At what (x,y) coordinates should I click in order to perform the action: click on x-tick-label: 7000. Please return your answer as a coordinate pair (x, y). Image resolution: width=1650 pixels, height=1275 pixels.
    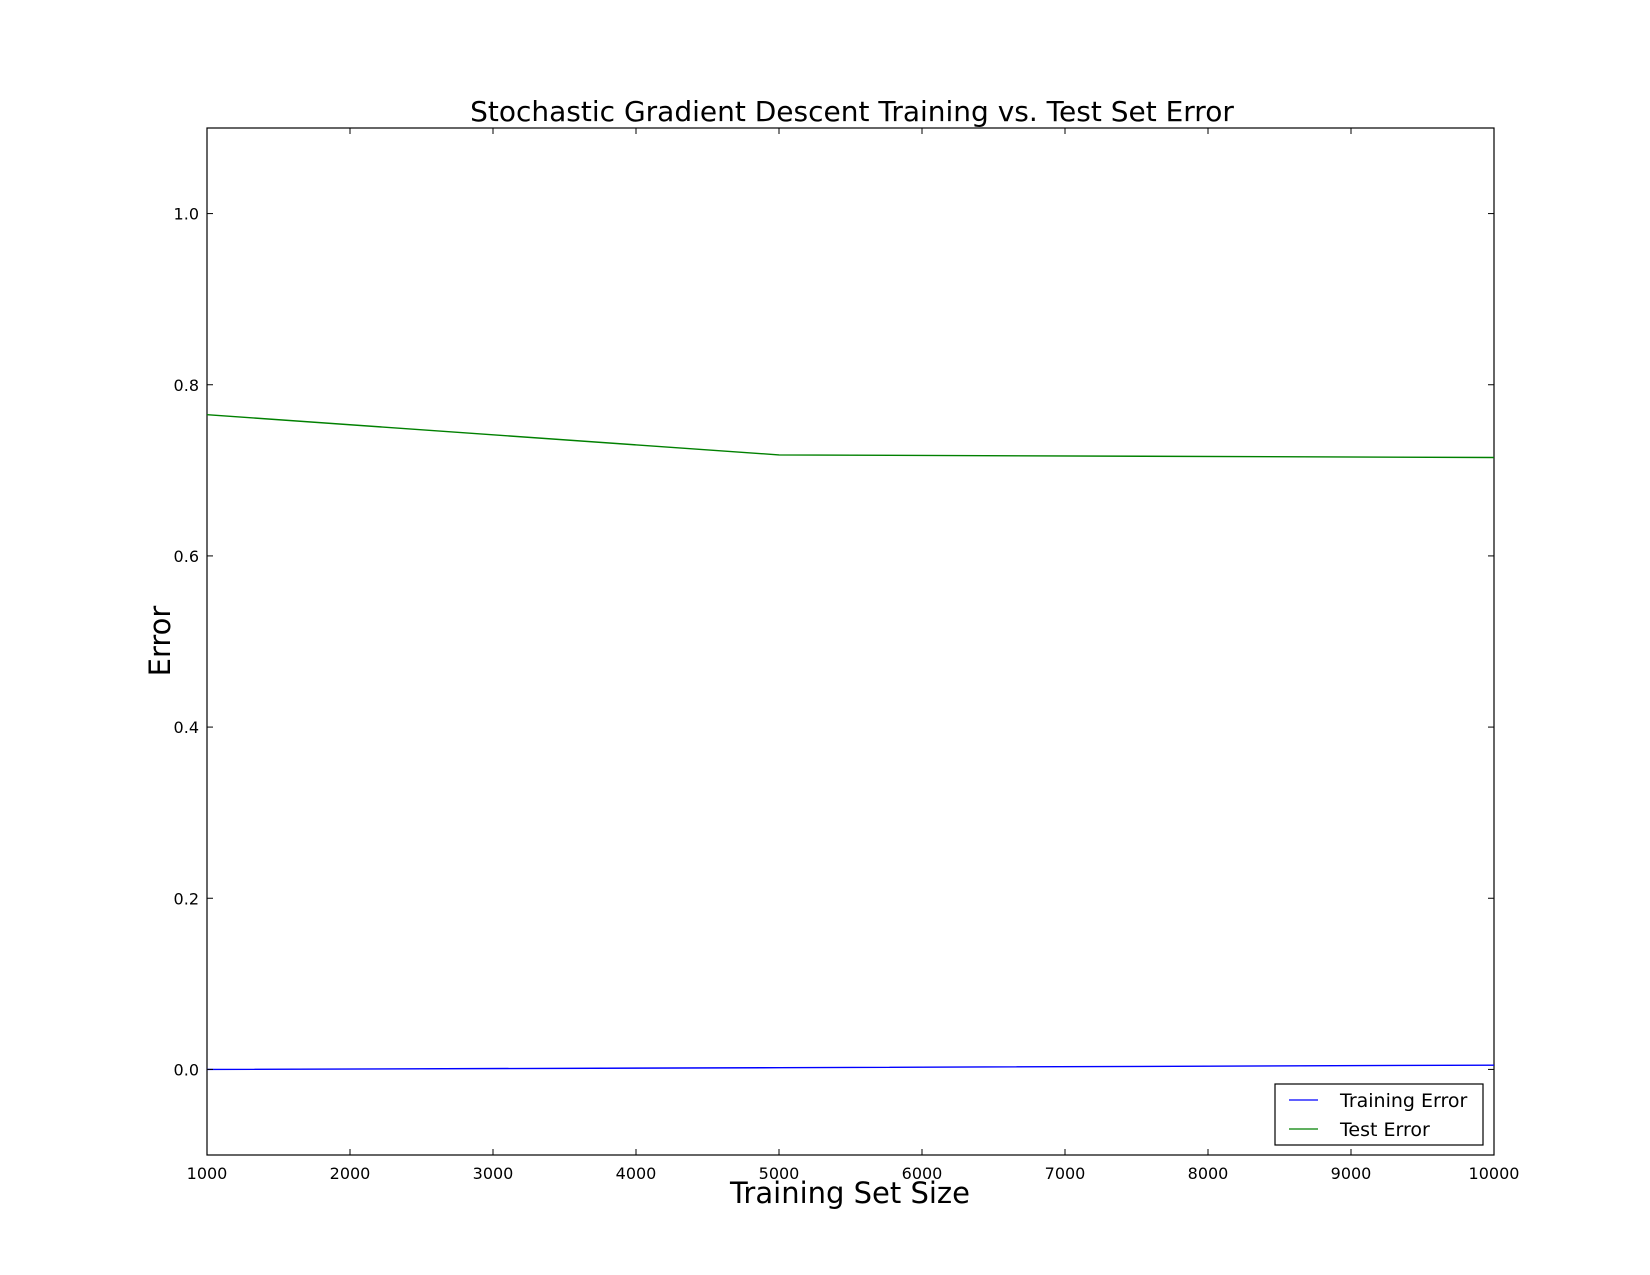
    Looking at the image, I should click on (1065, 1173).